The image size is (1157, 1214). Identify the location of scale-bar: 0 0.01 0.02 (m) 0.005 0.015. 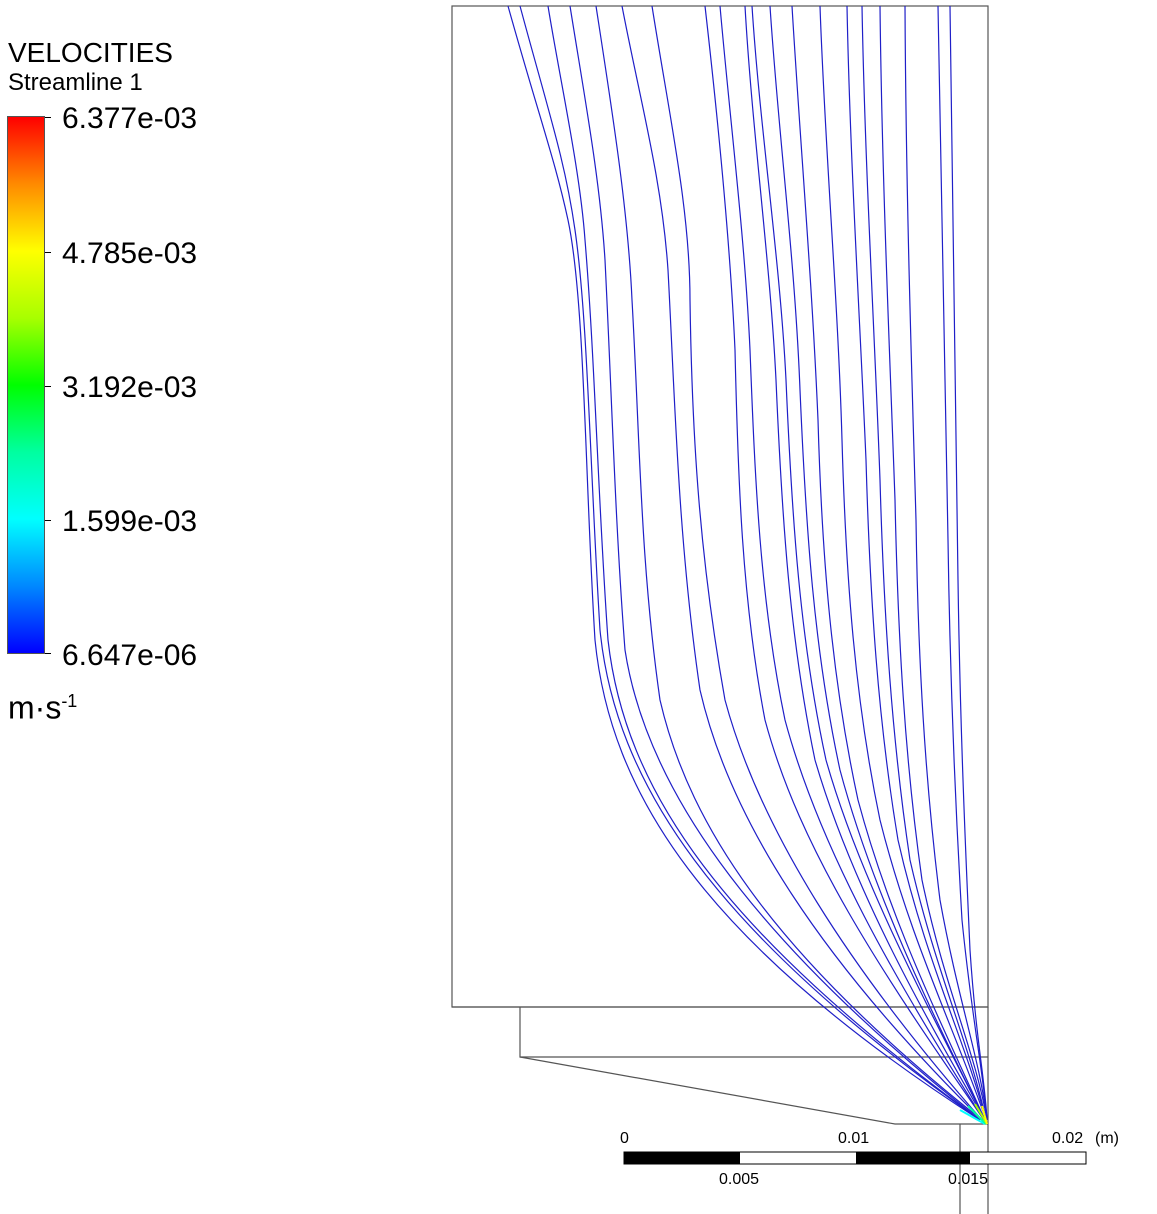
(869, 1159).